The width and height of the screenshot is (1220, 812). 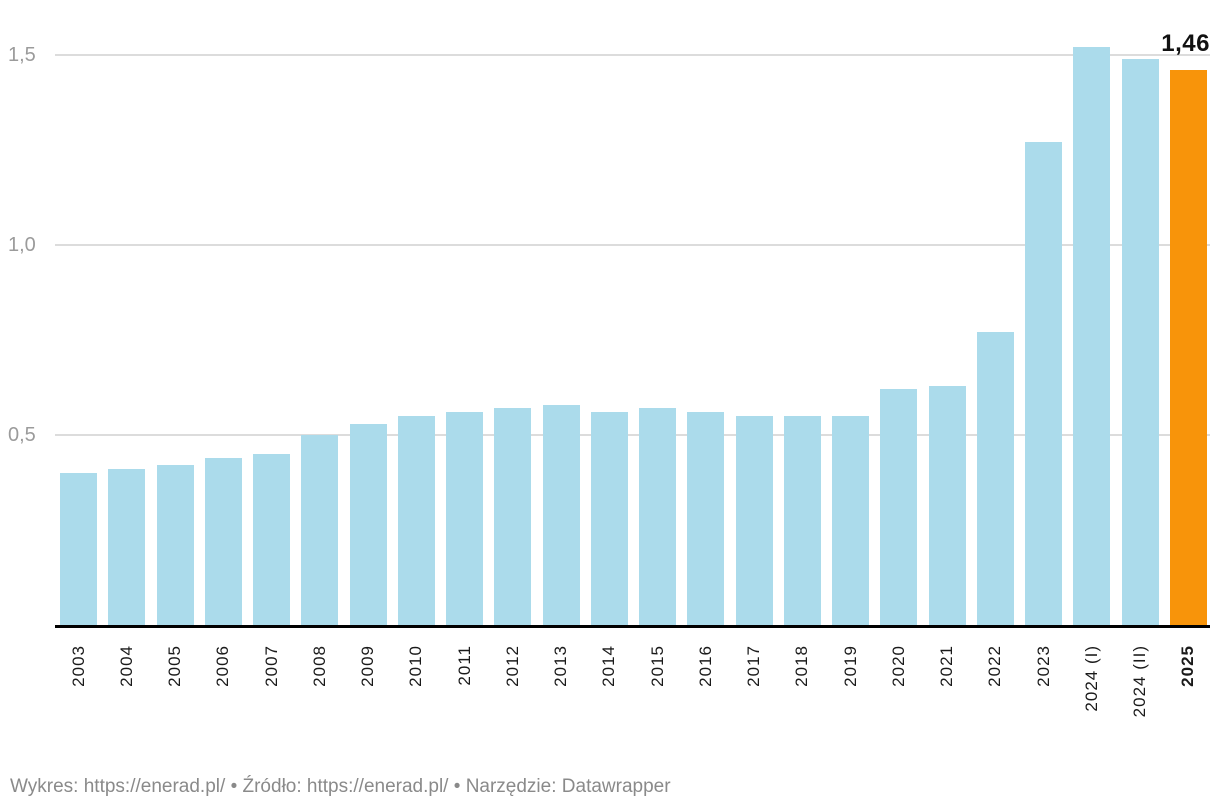 I want to click on x-tick-label: 2006, so click(x=223, y=666).